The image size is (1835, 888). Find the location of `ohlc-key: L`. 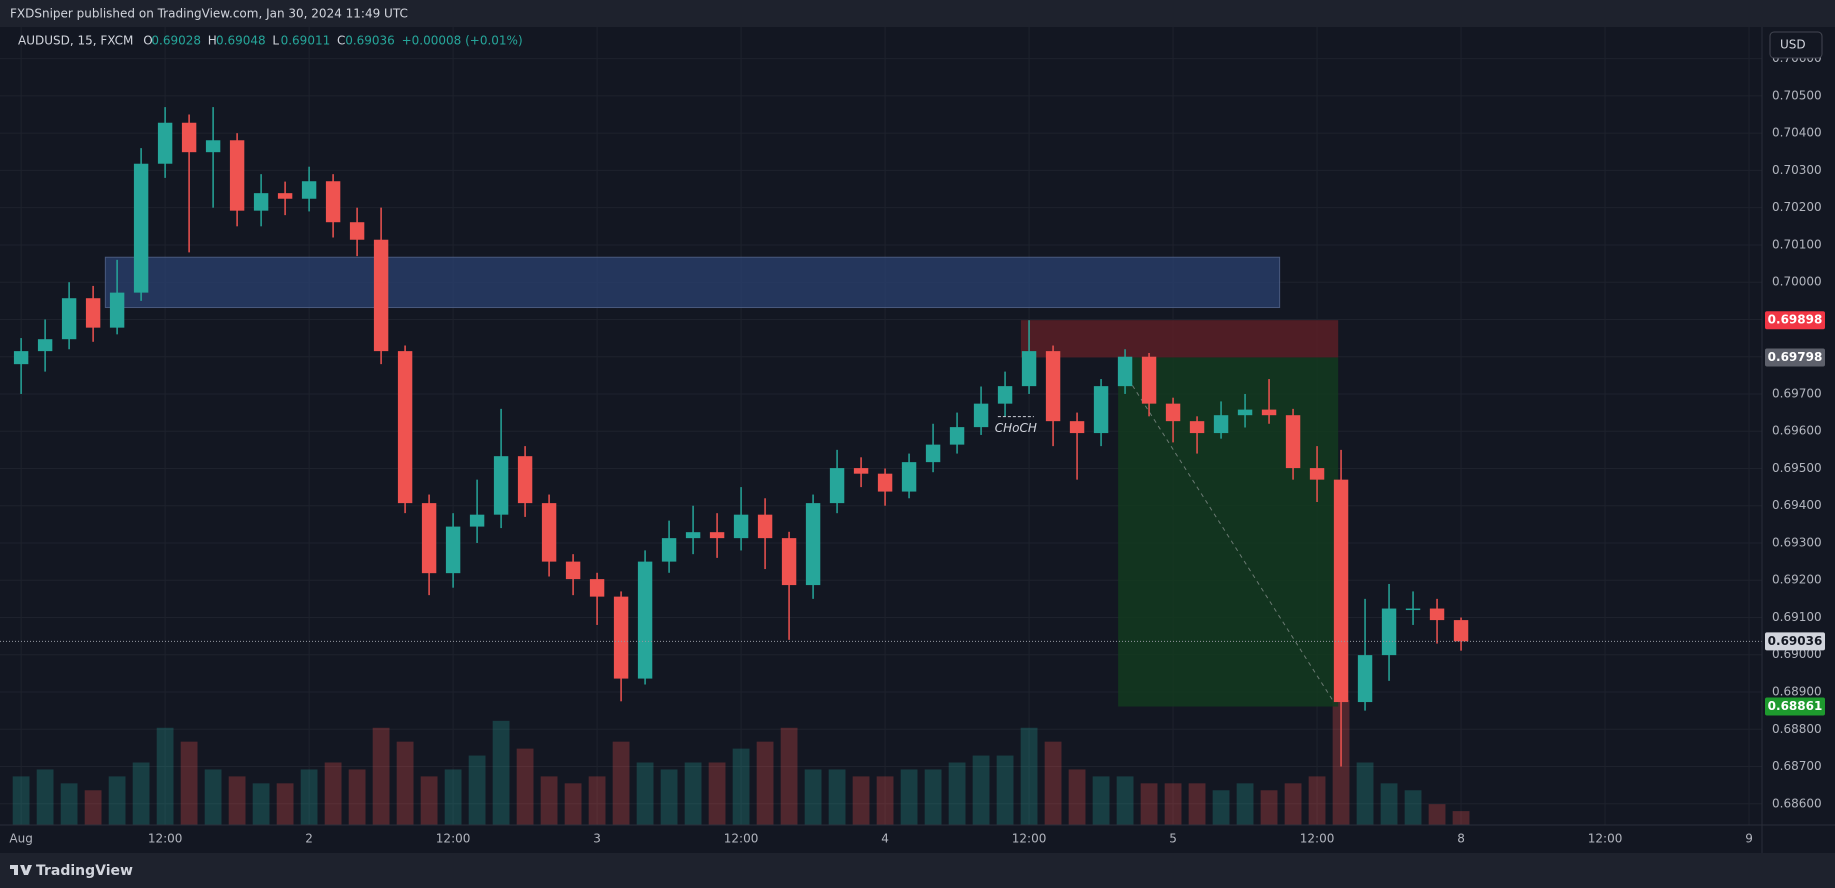

ohlc-key: L is located at coordinates (275, 41).